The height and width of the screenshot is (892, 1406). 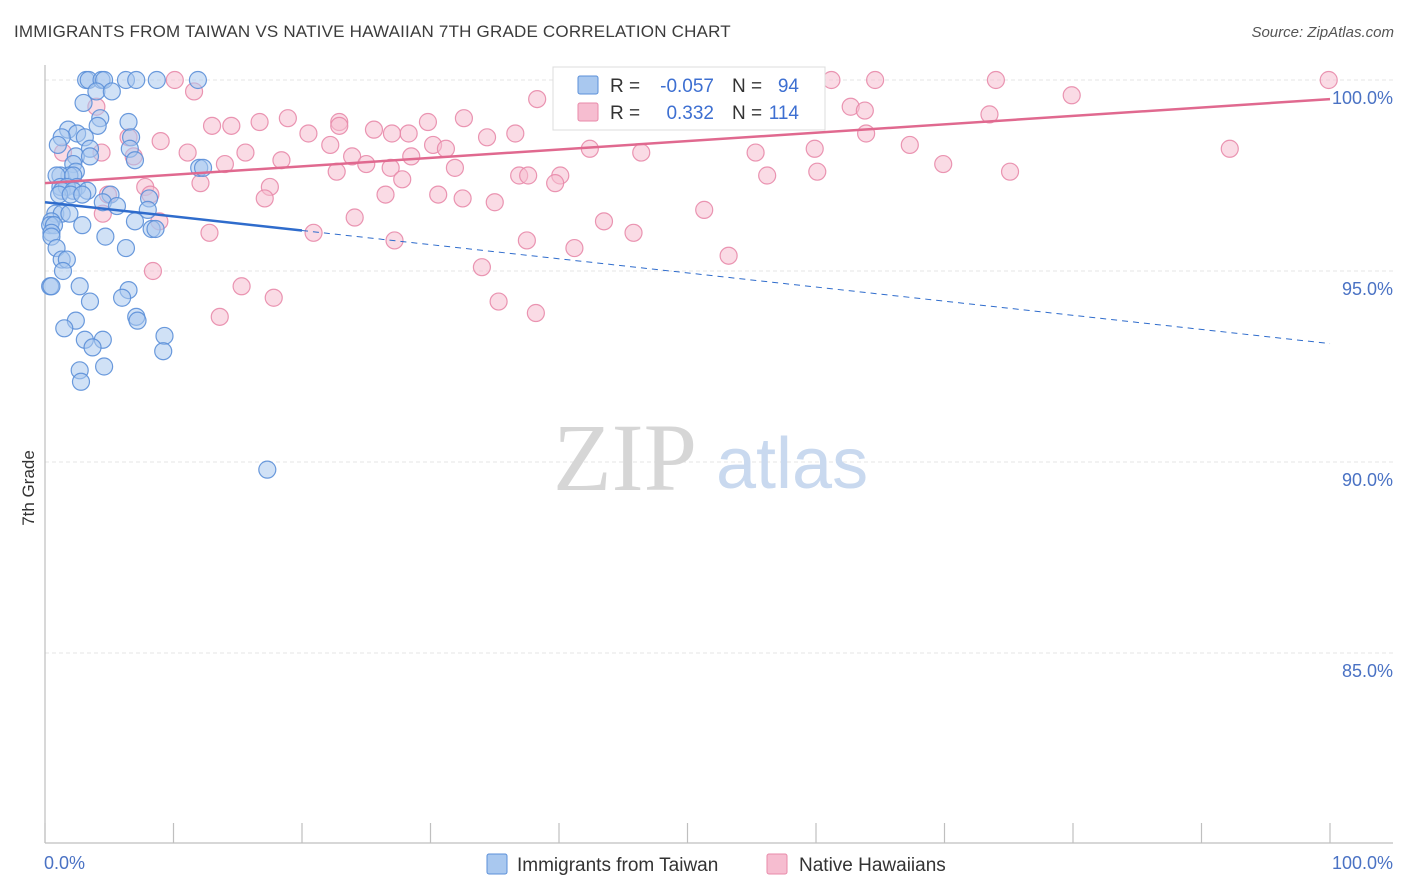 What do you see at coordinates (588, 85) in the screenshot?
I see `stats-swatch-blue` at bounding box center [588, 85].